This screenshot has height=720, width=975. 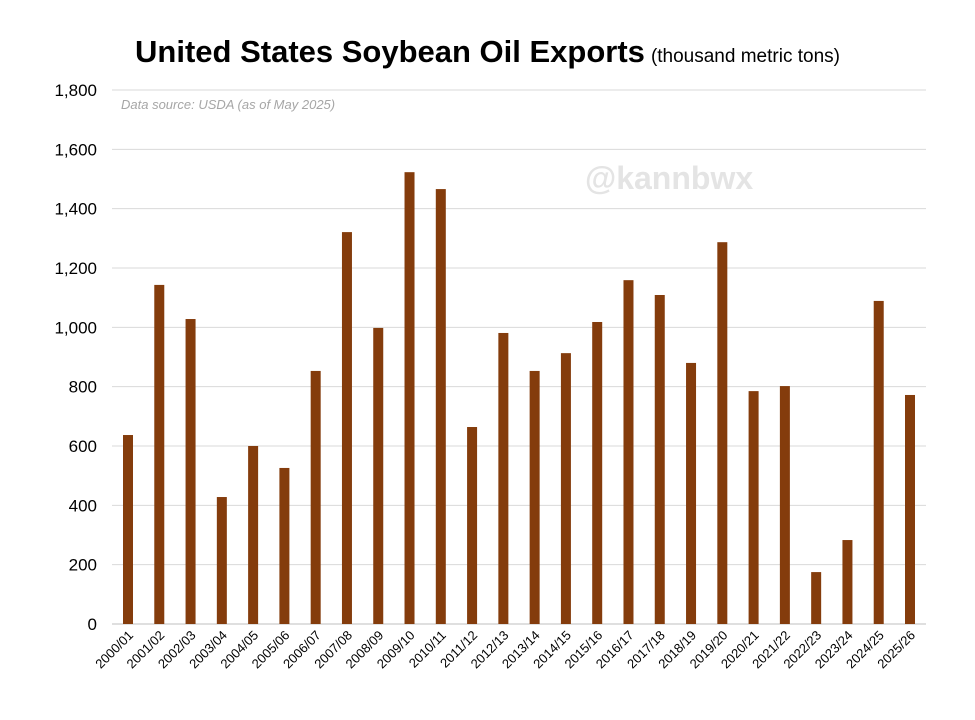 I want to click on y-tick-label: 1,000, so click(x=75, y=327).